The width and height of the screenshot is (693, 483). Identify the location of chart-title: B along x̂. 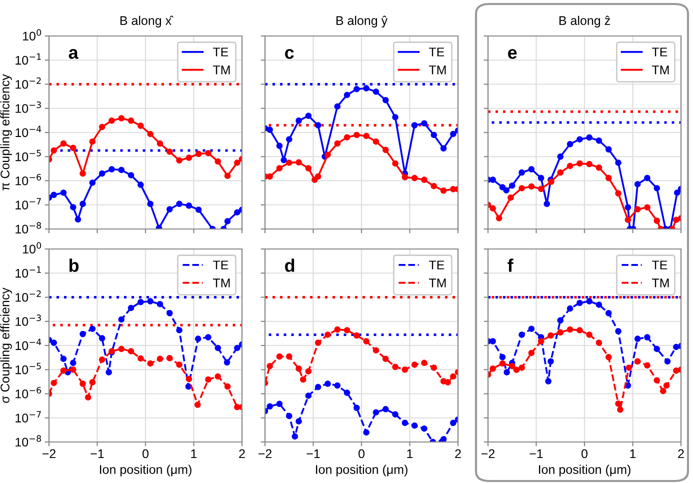
(147, 22).